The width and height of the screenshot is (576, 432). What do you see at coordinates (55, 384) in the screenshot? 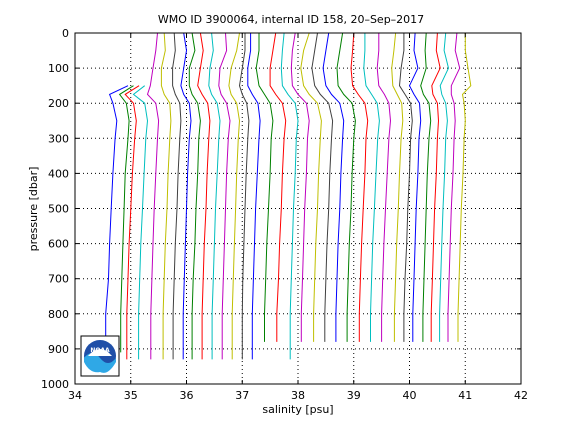
I see `y-tick-label: 1000` at bounding box center [55, 384].